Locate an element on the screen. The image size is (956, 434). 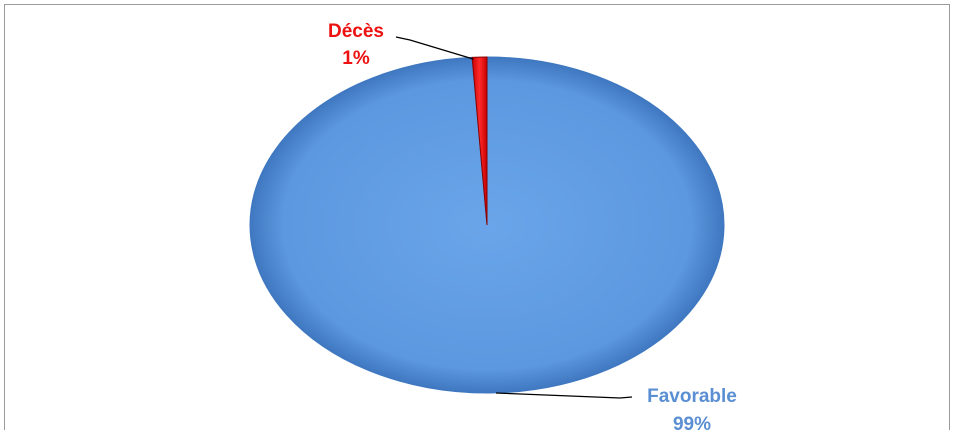
leader-line-deces is located at coordinates (434, 48).